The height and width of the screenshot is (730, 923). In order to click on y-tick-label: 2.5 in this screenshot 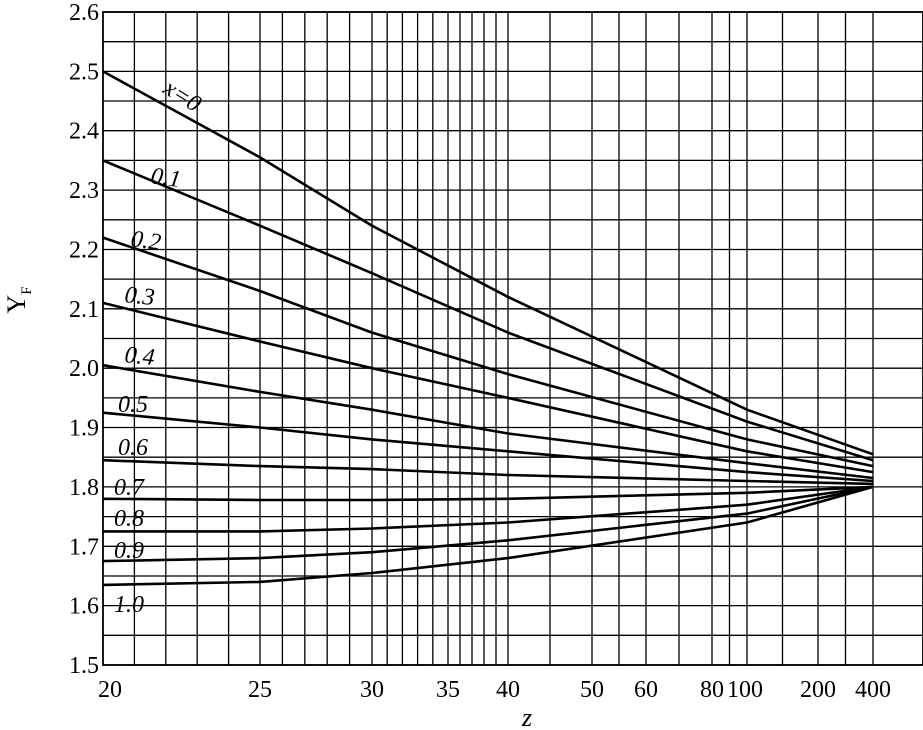, I will do `click(84, 72)`.